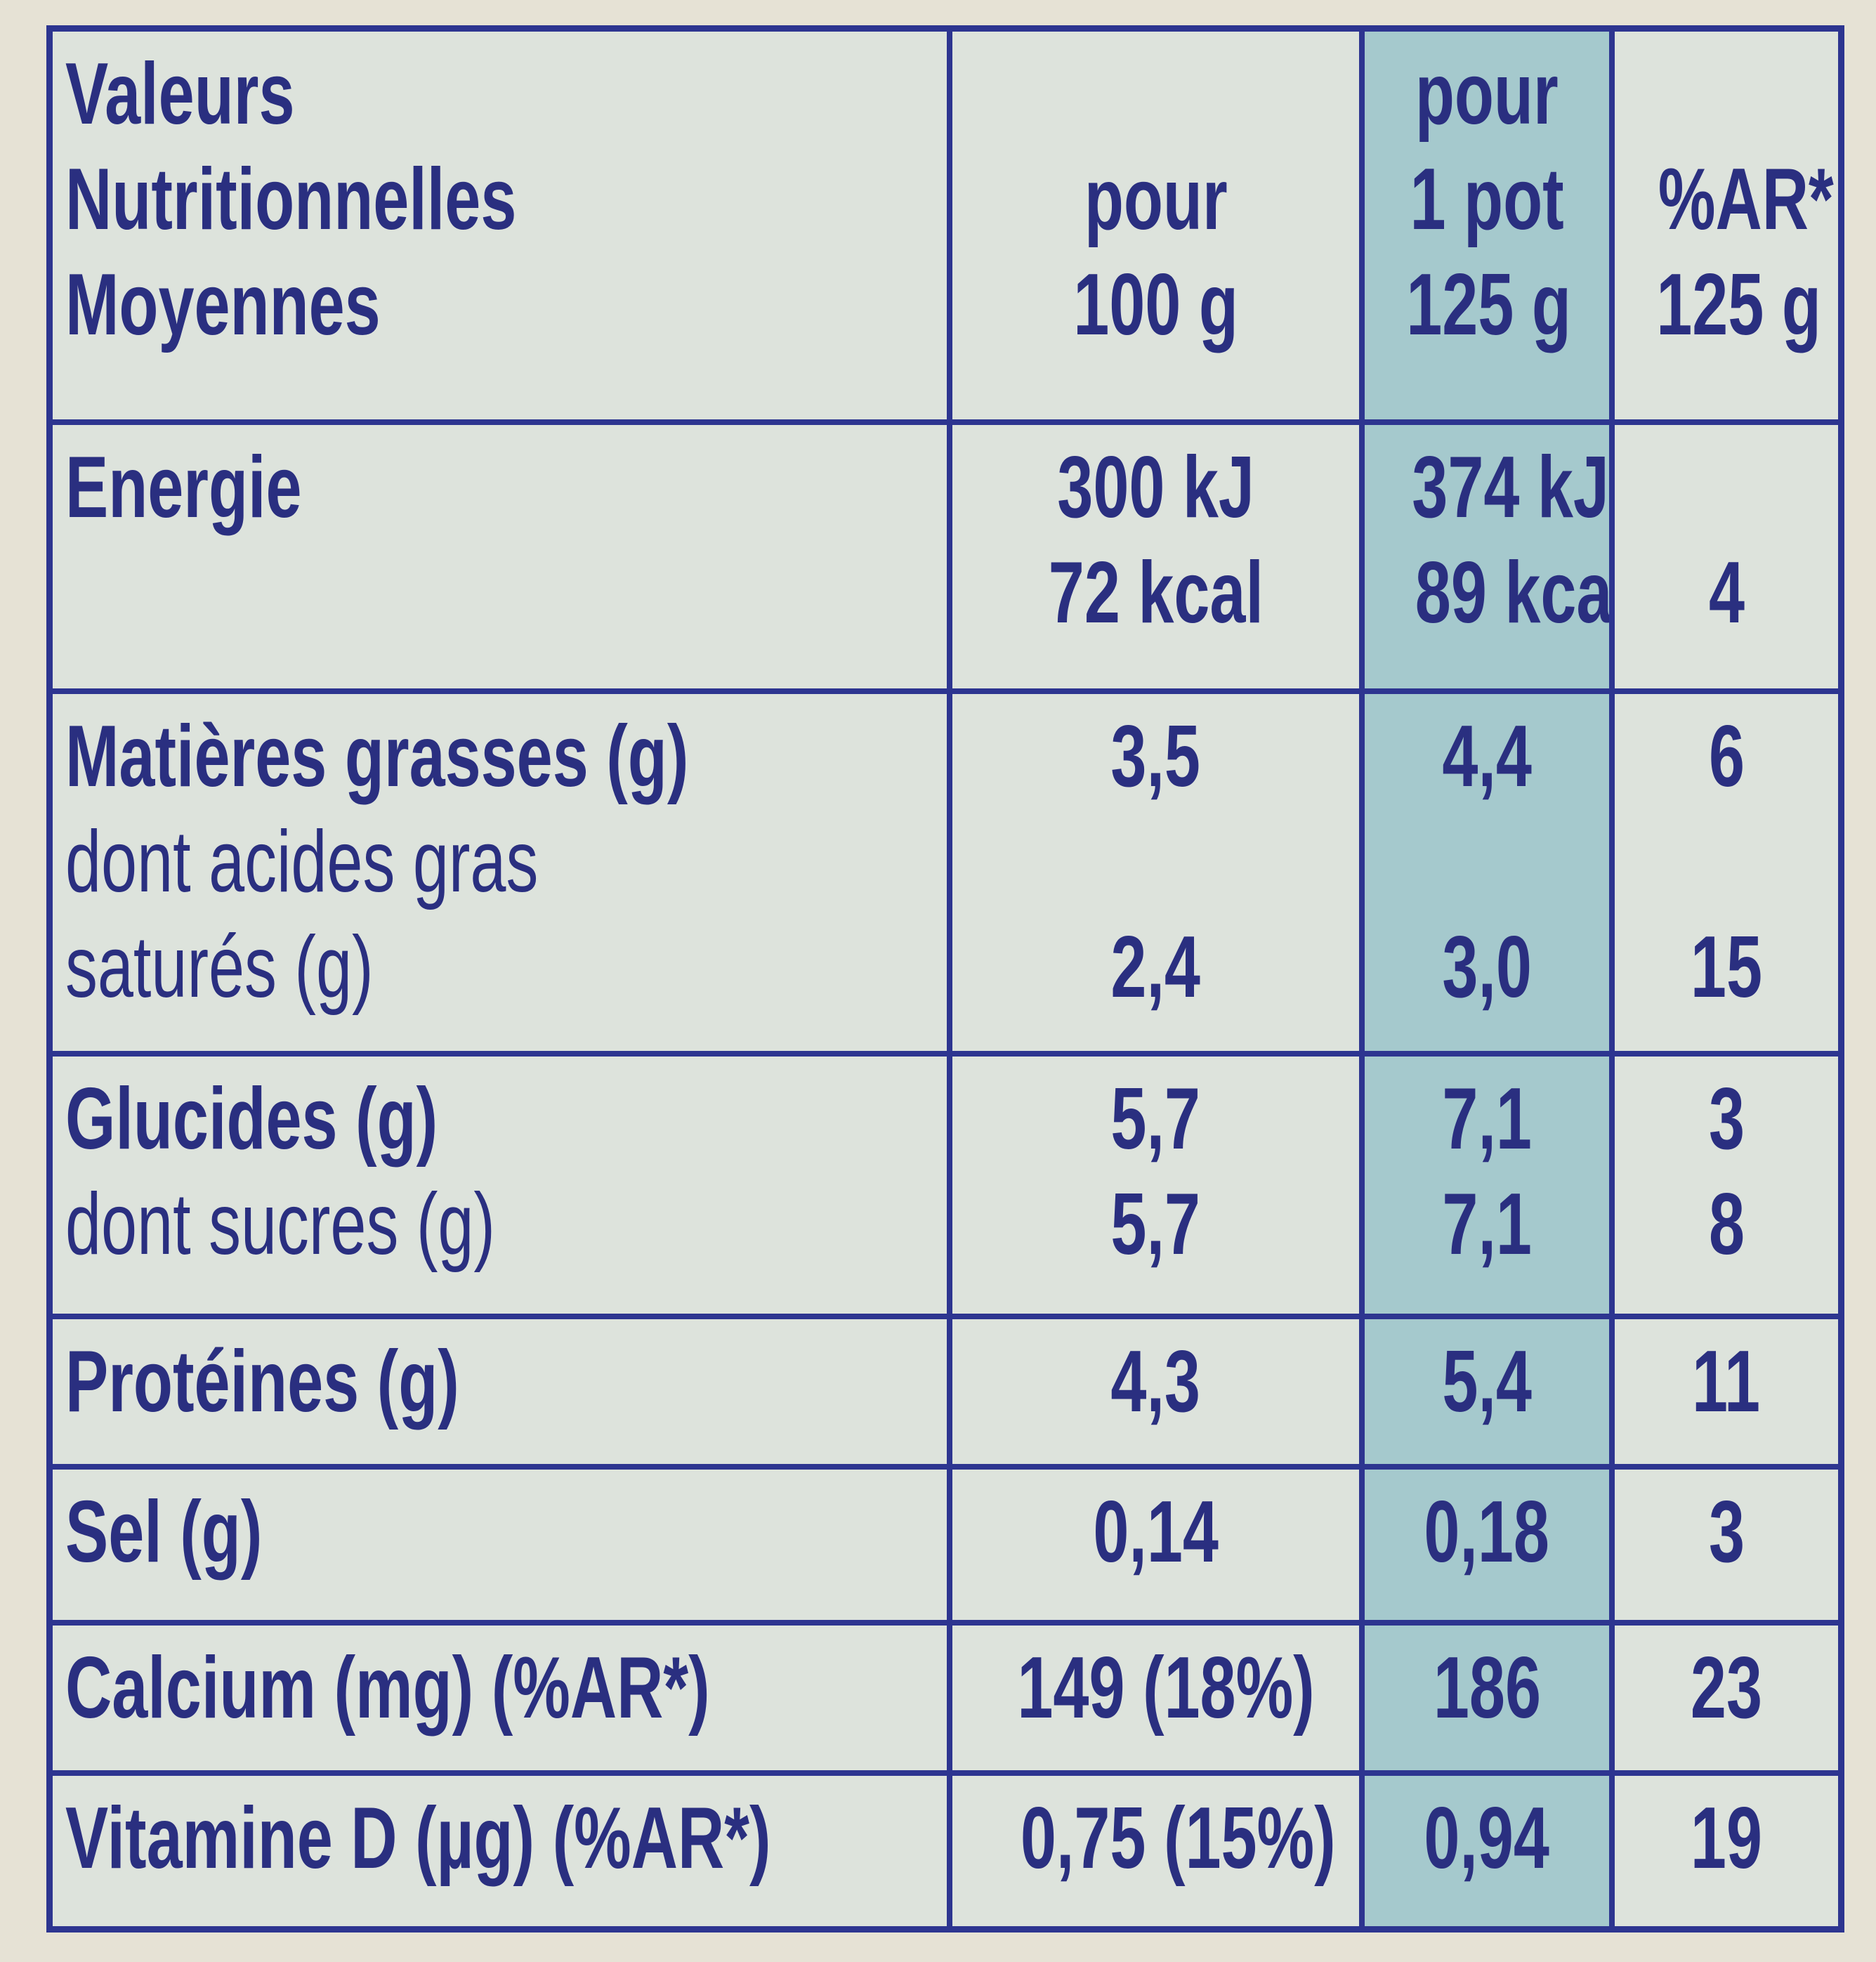 The image size is (1876, 1962). Describe the element at coordinates (500, 488) in the screenshot. I see `cell-line: Energie` at that location.